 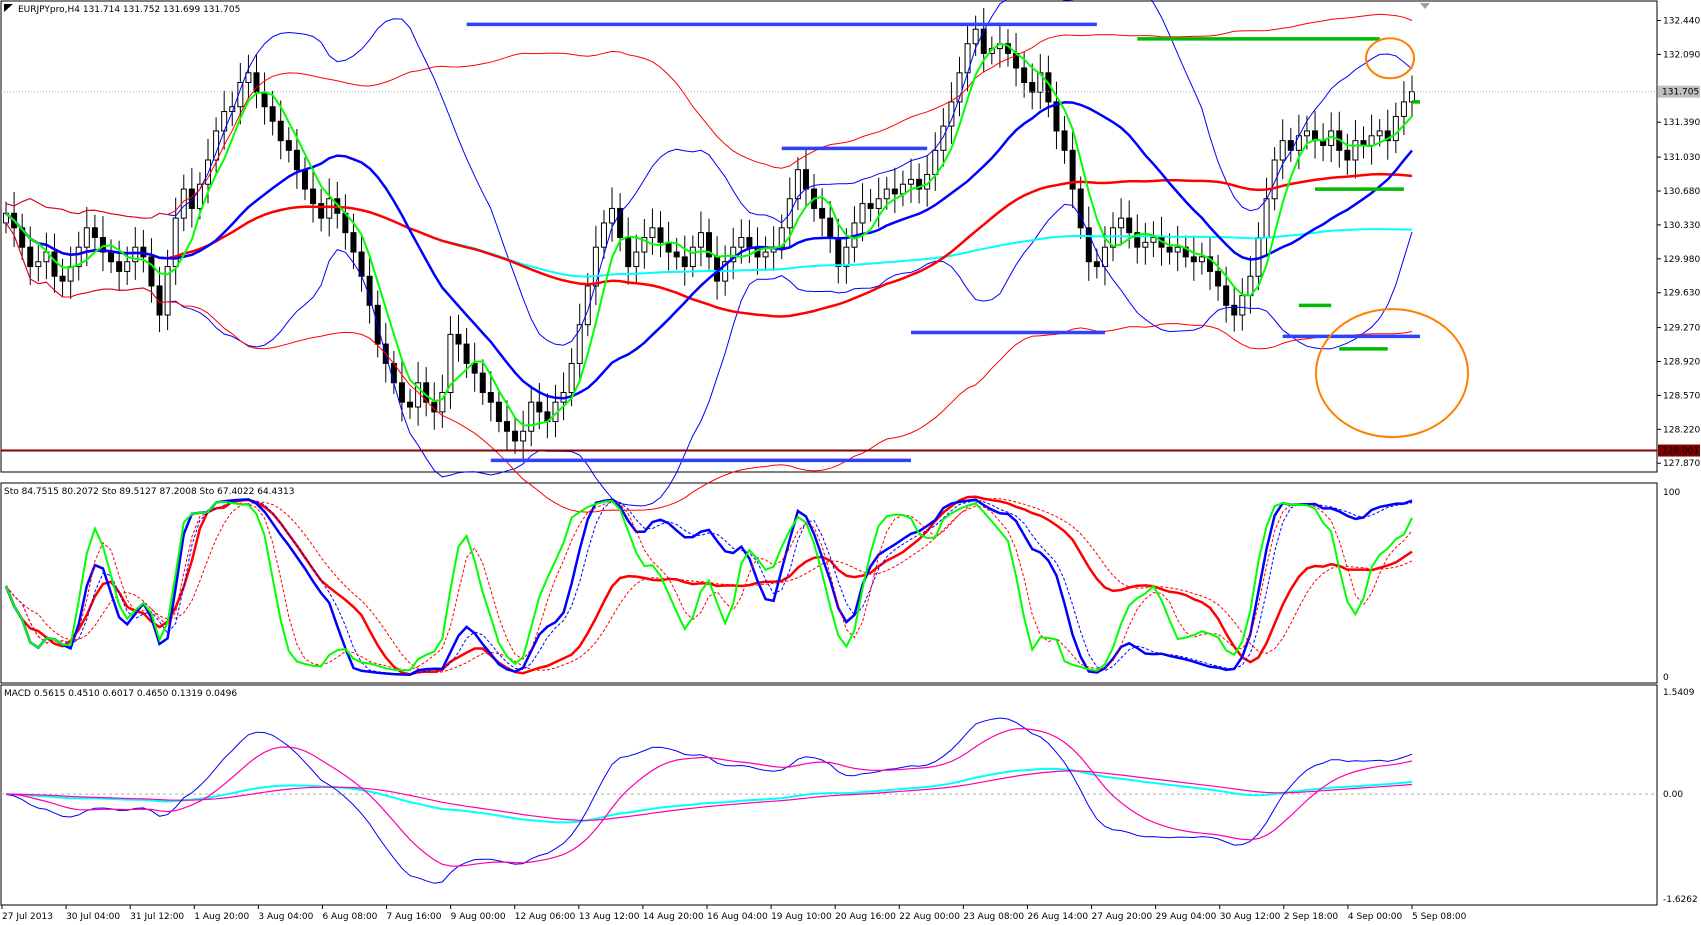 What do you see at coordinates (1122, 917) in the screenshot?
I see `time-axis-label: 27 Aug 20:00` at bounding box center [1122, 917].